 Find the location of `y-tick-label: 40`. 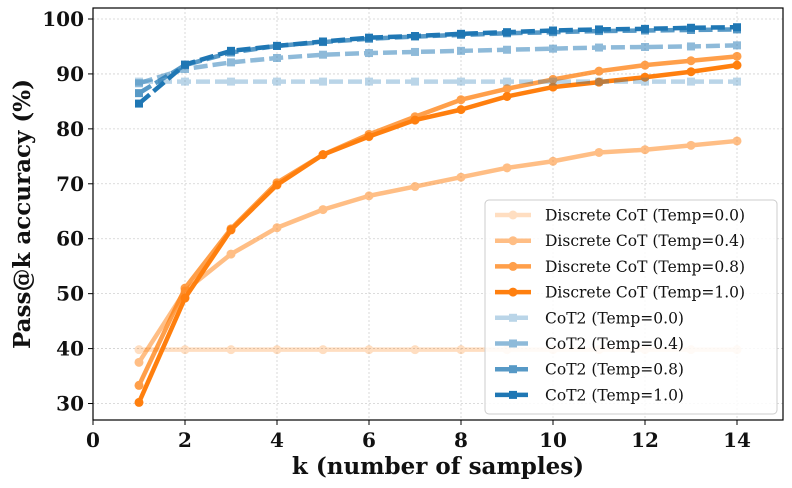

y-tick-label: 40 is located at coordinates (70, 349).